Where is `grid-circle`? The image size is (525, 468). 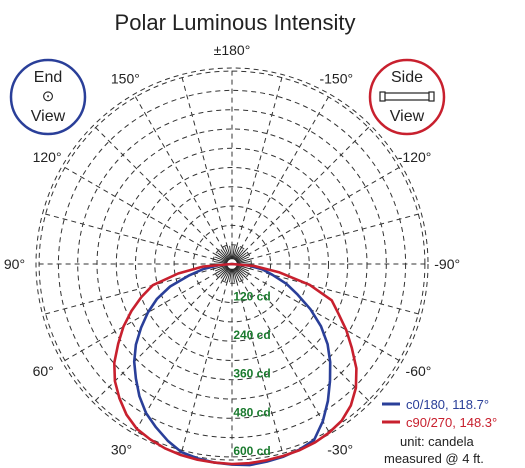 grid-circle is located at coordinates (232, 264).